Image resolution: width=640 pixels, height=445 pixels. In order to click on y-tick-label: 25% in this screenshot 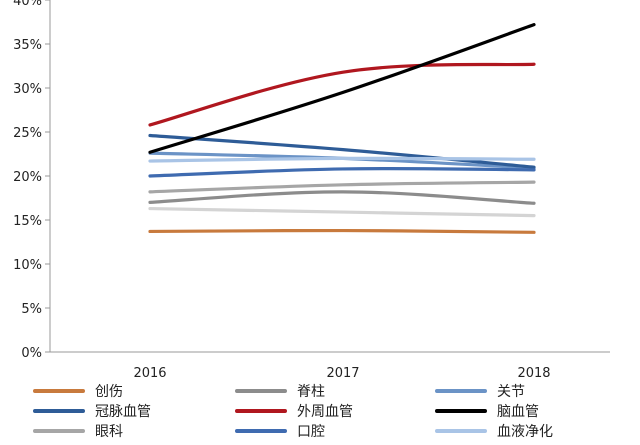, I will do `click(27, 133)`.